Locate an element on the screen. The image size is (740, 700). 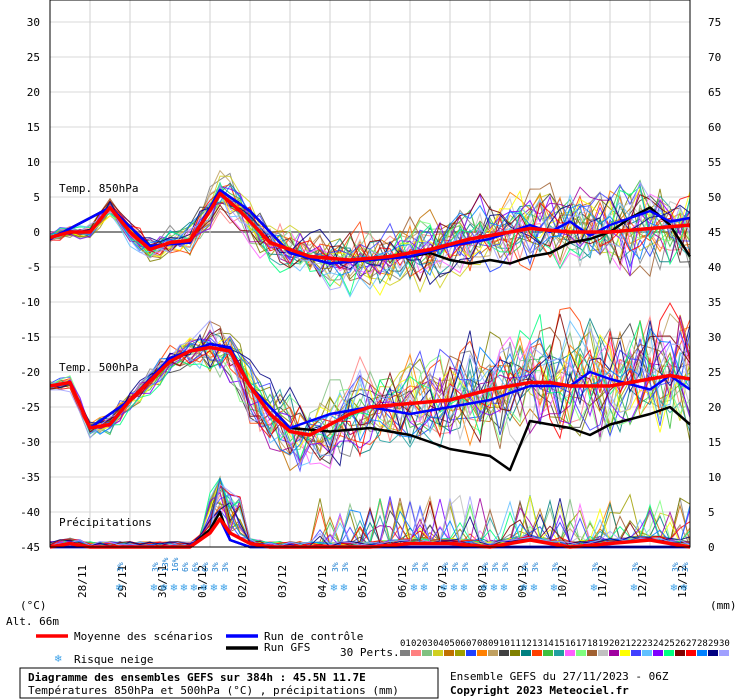
panel-label-t850: Temp. 850hPa is located at coordinates (98, 188).